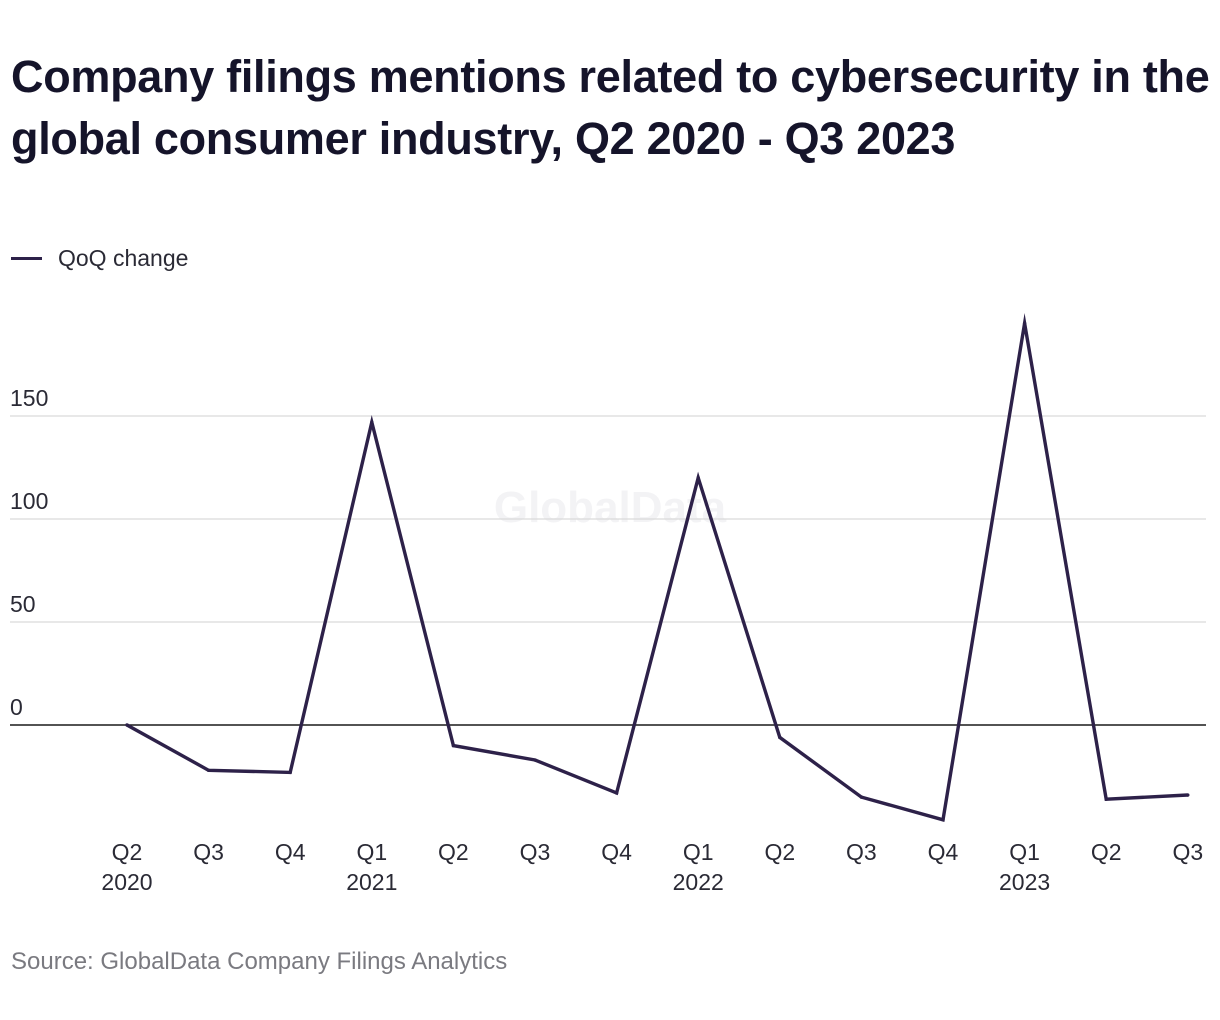 The height and width of the screenshot is (1020, 1220). Describe the element at coordinates (26, 258) in the screenshot. I see `legend-swatch` at that location.